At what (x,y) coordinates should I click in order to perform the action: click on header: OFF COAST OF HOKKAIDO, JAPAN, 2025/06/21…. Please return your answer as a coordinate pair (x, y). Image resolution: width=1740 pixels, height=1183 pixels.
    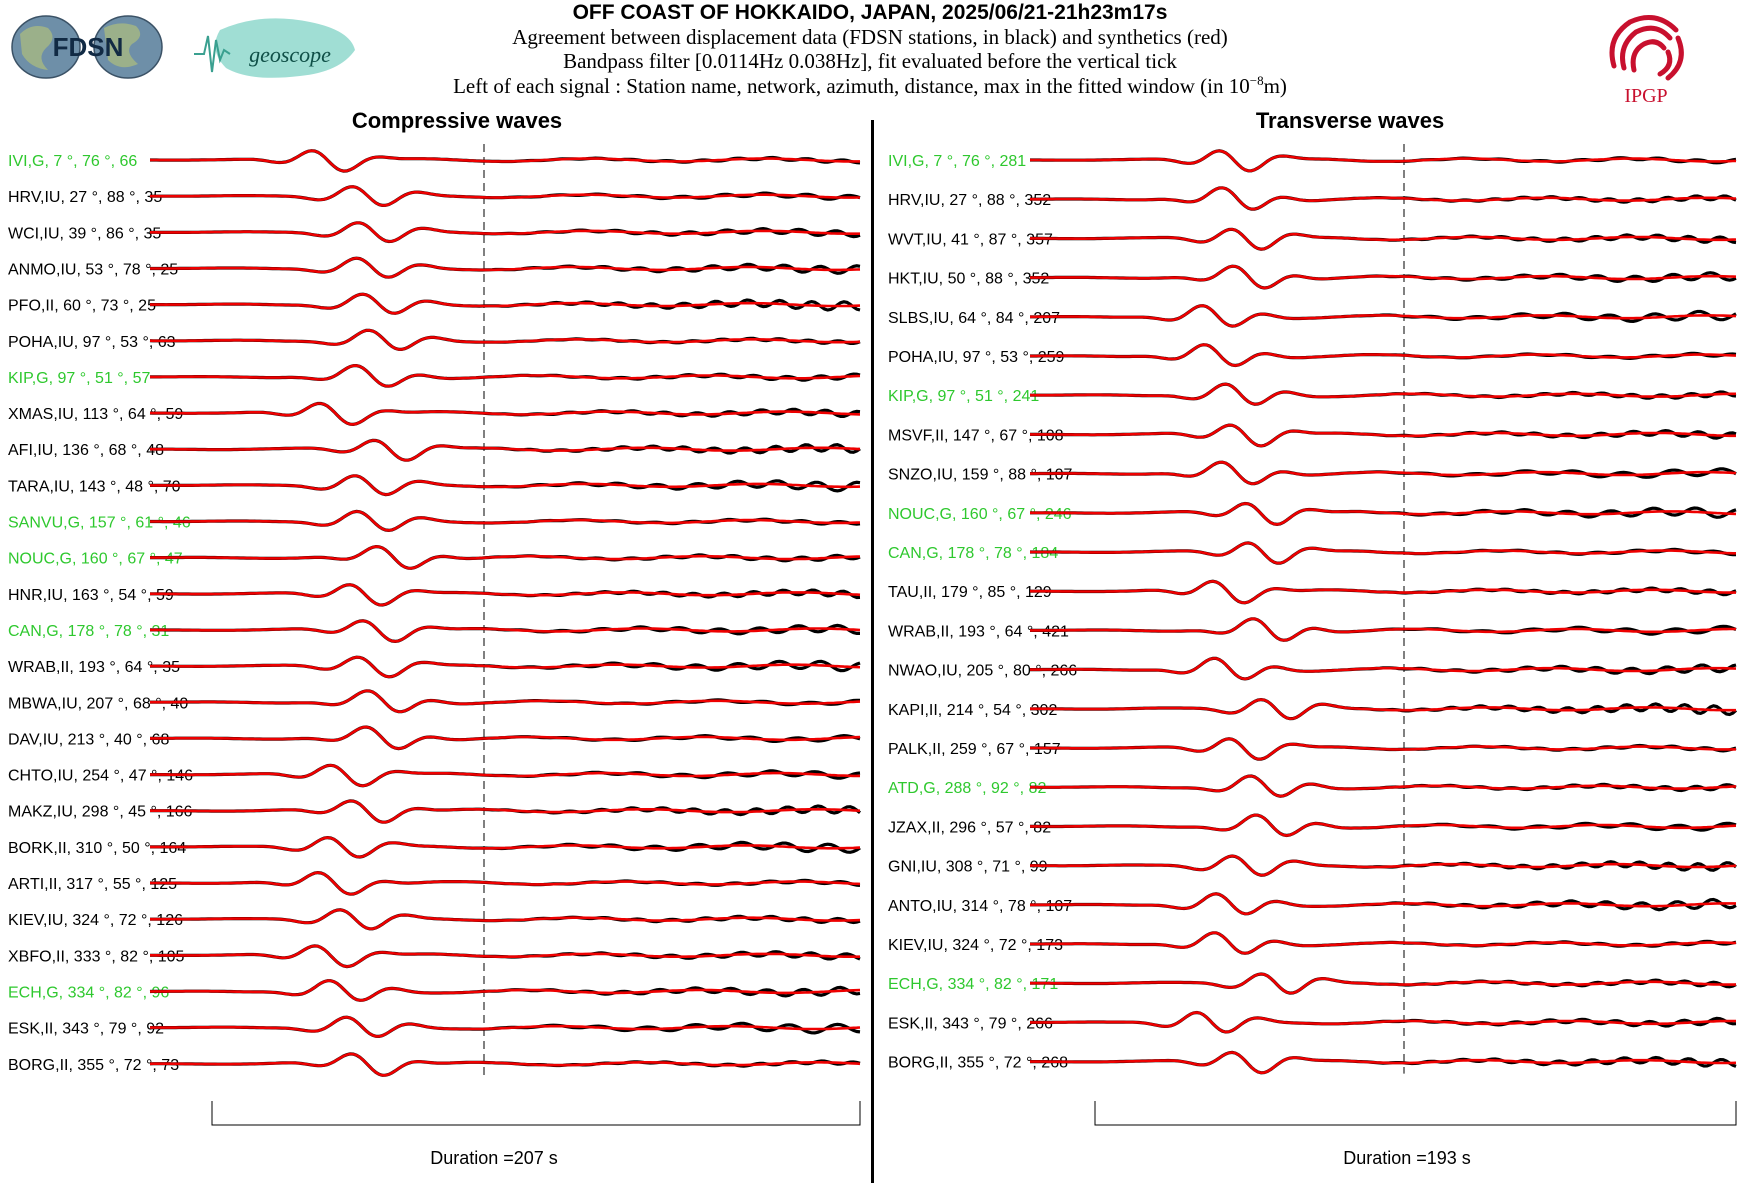
    Looking at the image, I should click on (870, 55).